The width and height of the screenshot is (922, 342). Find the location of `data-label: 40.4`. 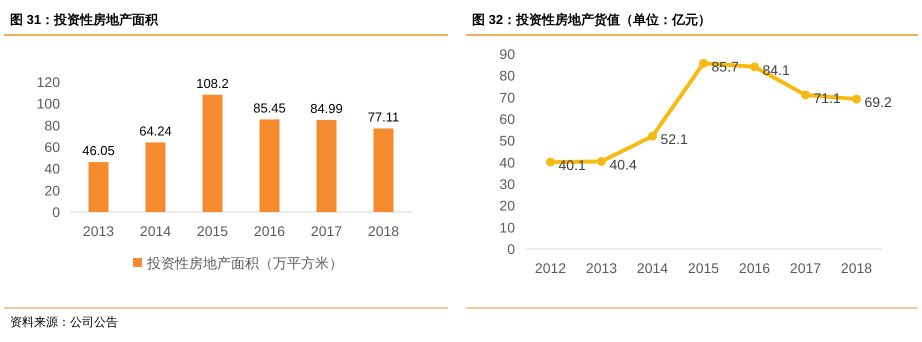

data-label: 40.4 is located at coordinates (623, 164).